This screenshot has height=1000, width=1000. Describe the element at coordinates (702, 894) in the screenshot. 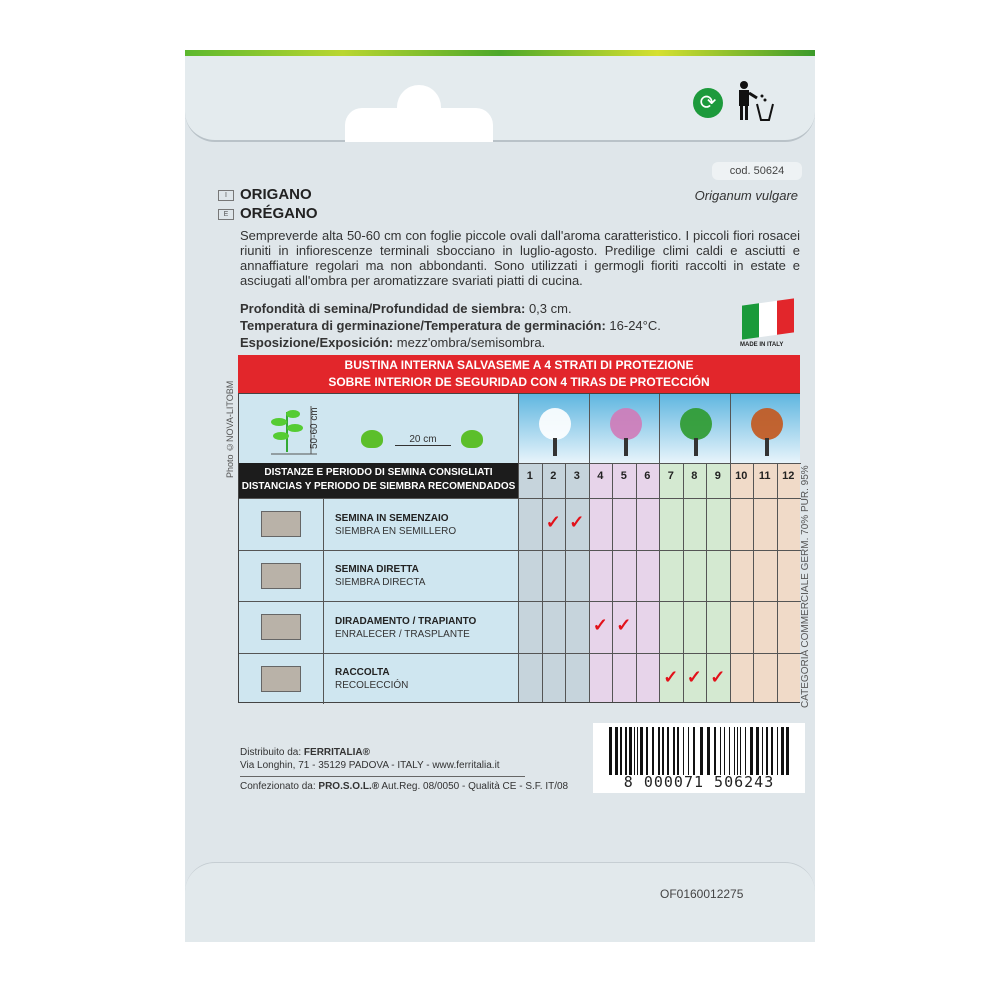

I see `batch-code: OF0160012275` at that location.